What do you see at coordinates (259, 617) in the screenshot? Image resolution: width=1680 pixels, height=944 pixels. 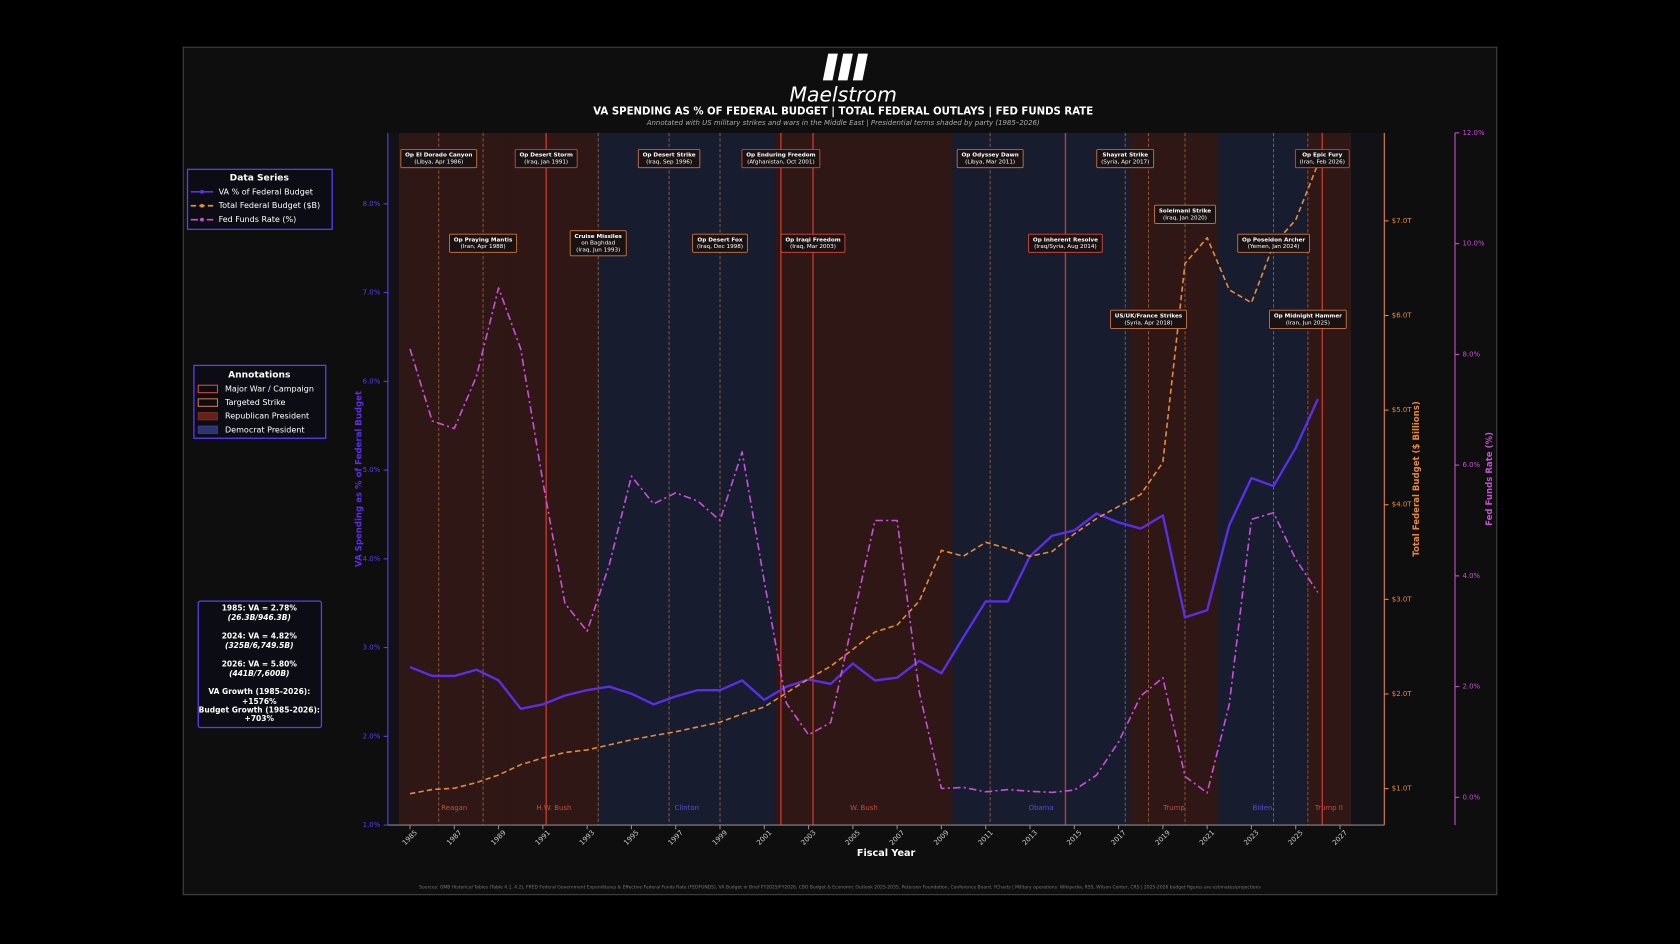 I see `stats-line: (26.3B/946.3B)` at bounding box center [259, 617].